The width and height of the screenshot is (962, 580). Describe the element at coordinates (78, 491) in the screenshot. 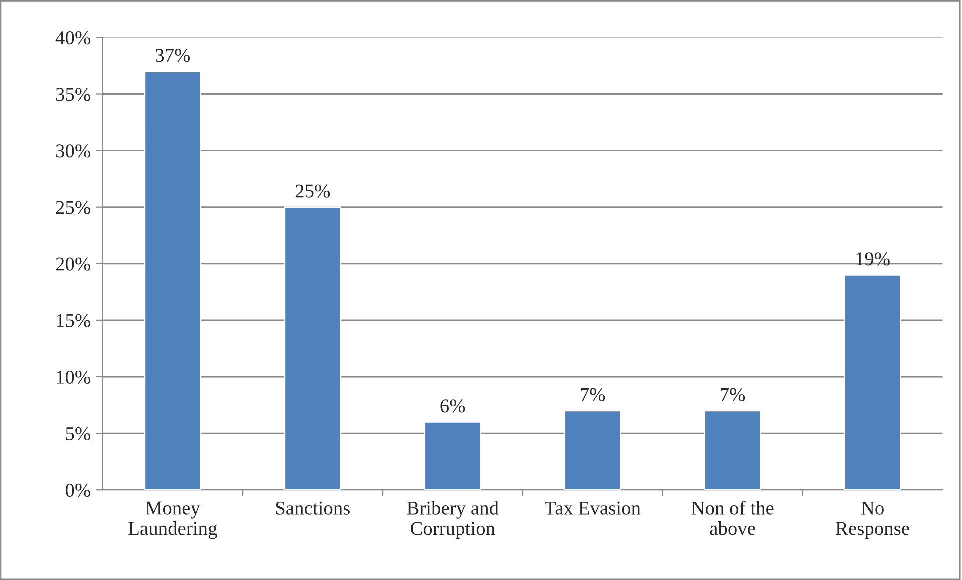

I see `y-tick-label: 0%` at that location.